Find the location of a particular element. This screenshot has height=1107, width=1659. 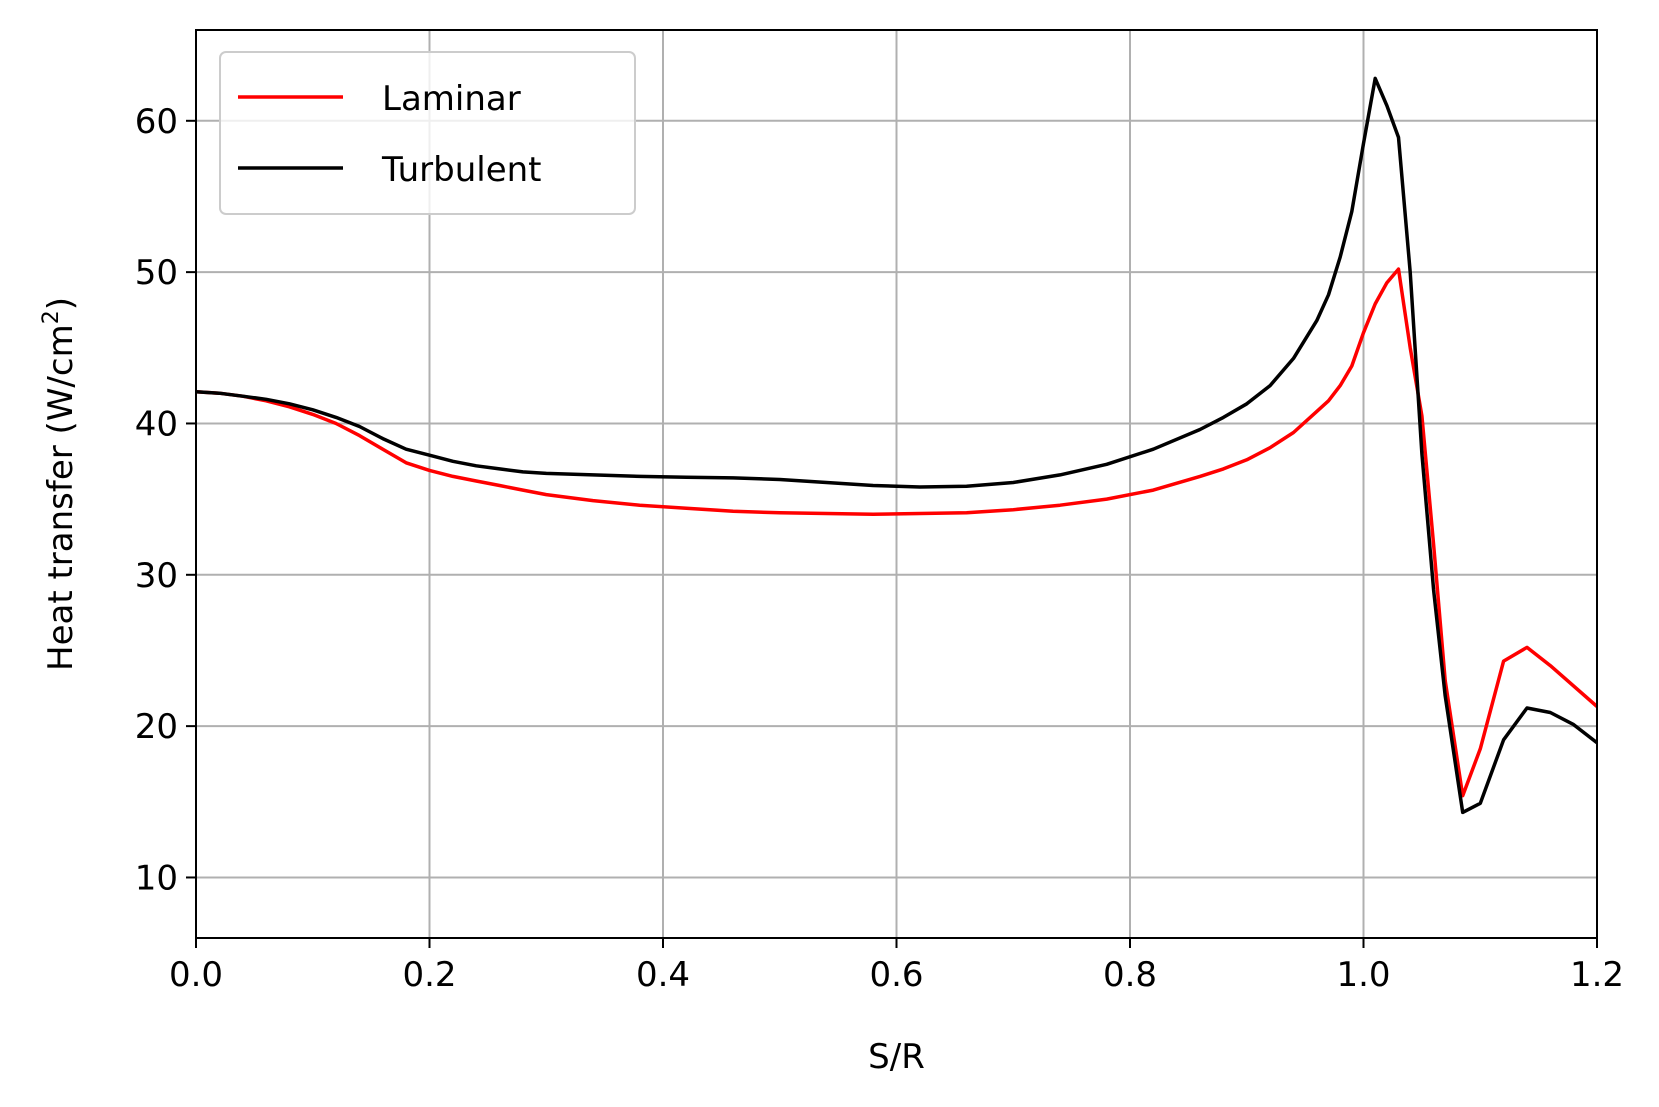

legend: Laminar Turbulent is located at coordinates (427, 133).